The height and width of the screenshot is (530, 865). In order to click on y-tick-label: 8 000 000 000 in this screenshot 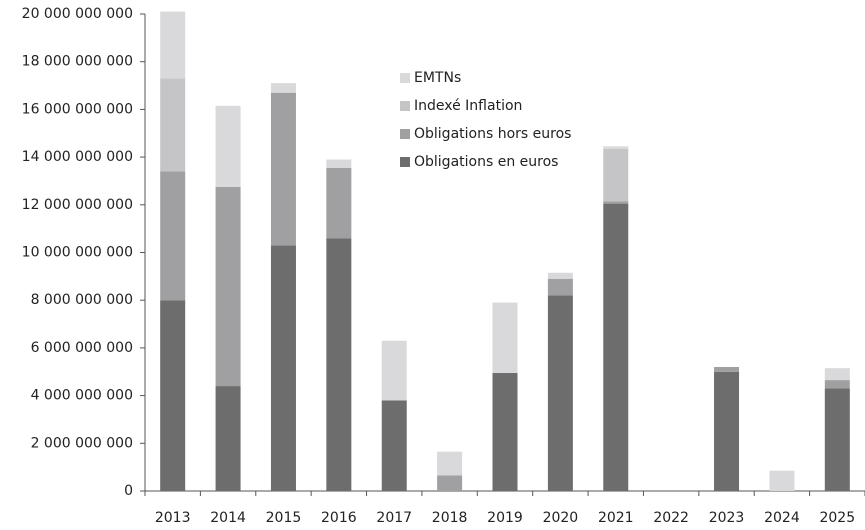, I will do `click(82, 300)`.